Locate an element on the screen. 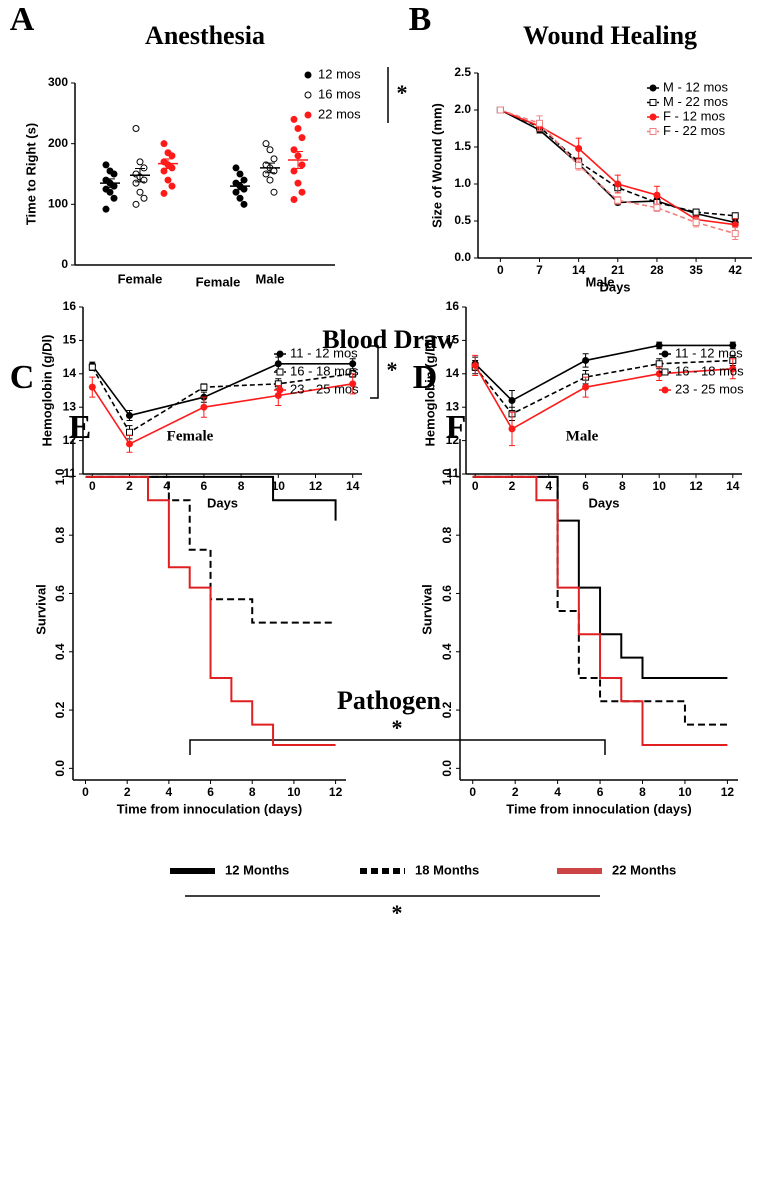 The width and height of the screenshot is (778, 1199). legend-label: 12 Months is located at coordinates (257, 869).